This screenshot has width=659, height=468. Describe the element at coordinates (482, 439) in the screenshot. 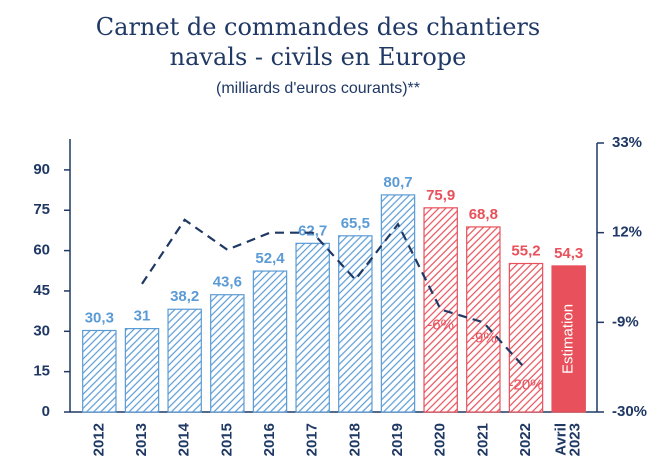

I see `x-tick-label: 2021` at that location.